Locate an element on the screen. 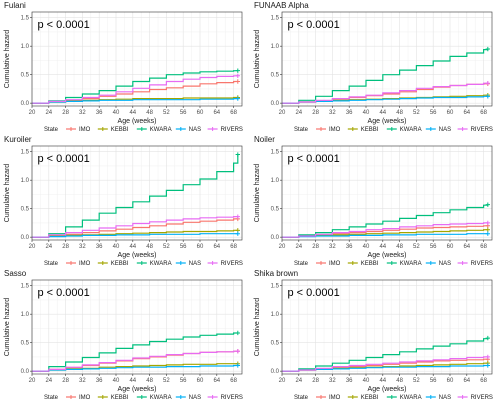  x-tick-label: 32 is located at coordinates (82, 247).